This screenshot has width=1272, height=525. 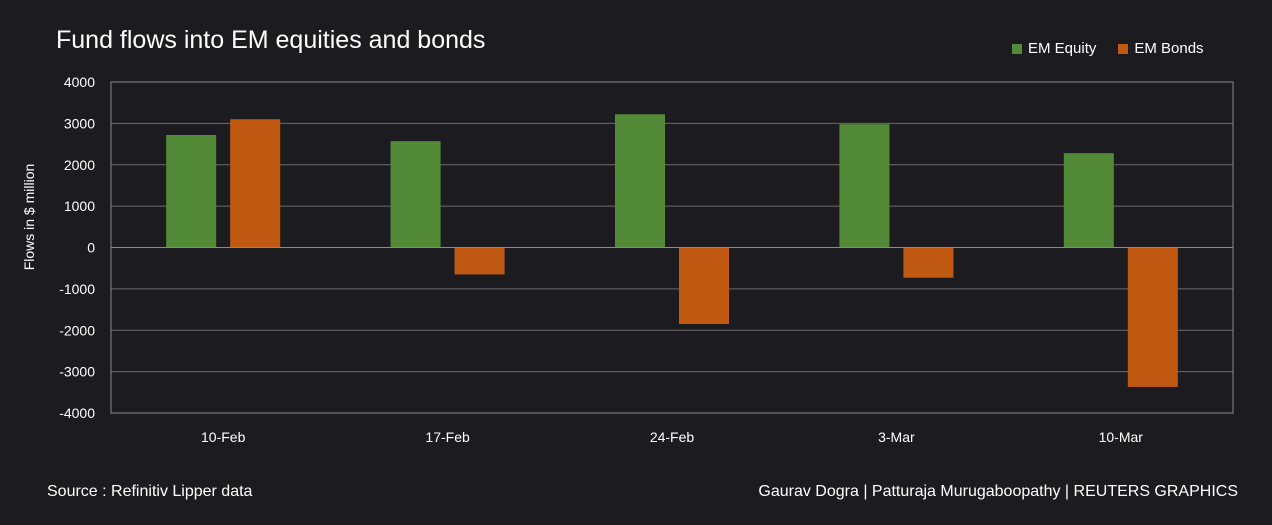 I want to click on x-tick-label: 3-Mar, so click(x=896, y=437).